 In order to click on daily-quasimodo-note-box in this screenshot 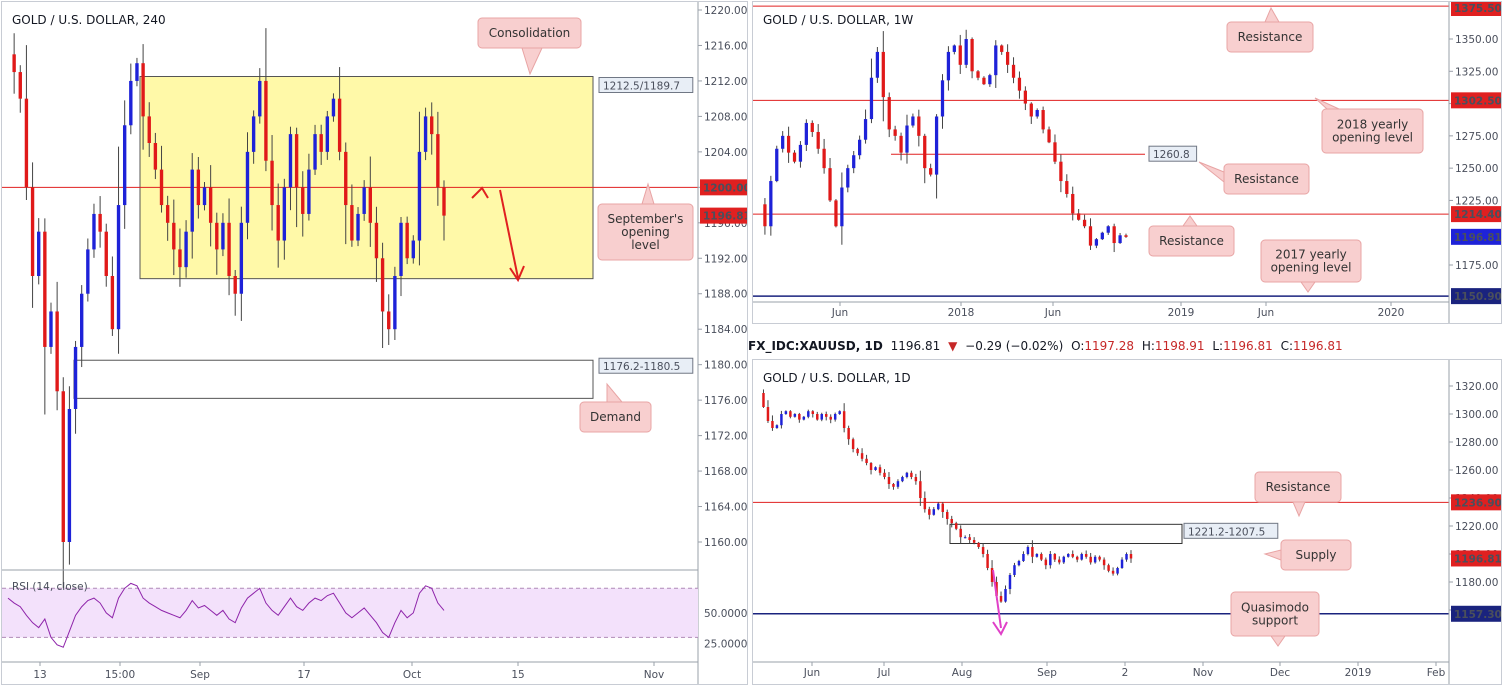, I will do `click(1275, 614)`.